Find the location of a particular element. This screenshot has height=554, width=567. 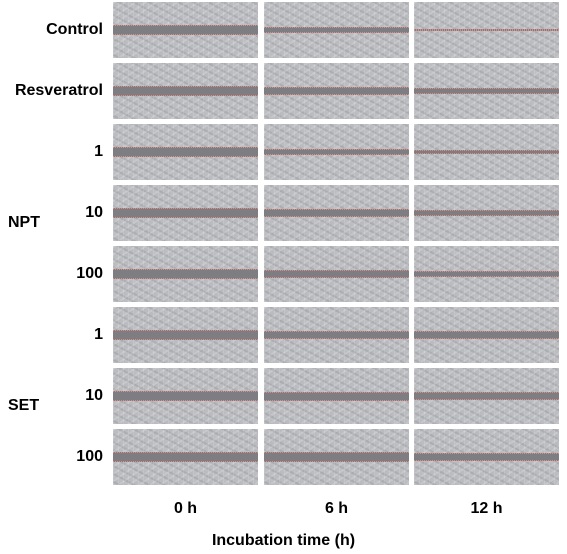

column-label: 0 h is located at coordinates (185, 508).